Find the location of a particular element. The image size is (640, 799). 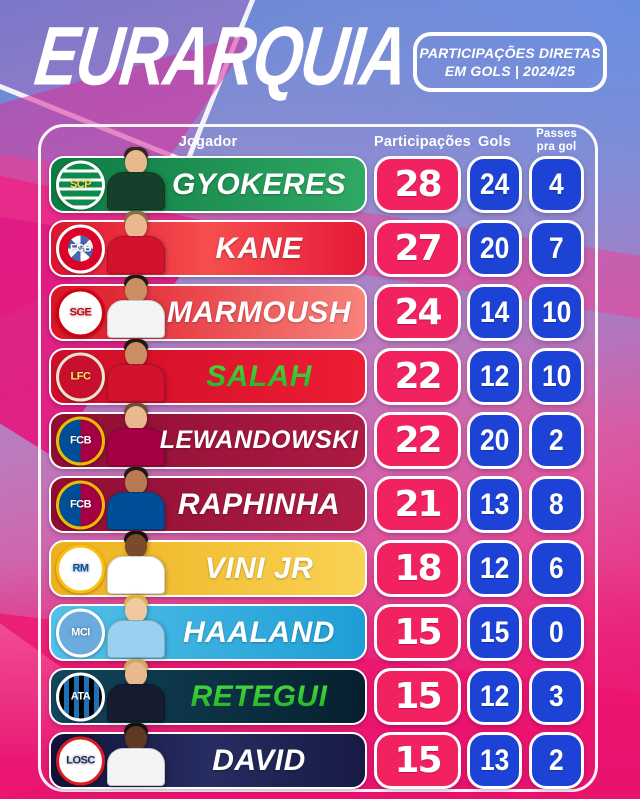

player-row: SCP GYOKERES 28 24 4 is located at coordinates (319, 180).